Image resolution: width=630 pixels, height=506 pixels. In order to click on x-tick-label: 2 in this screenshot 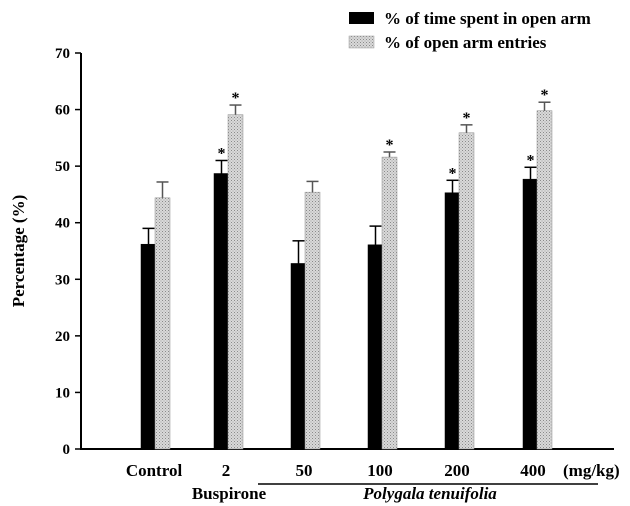, I will do `click(226, 470)`.